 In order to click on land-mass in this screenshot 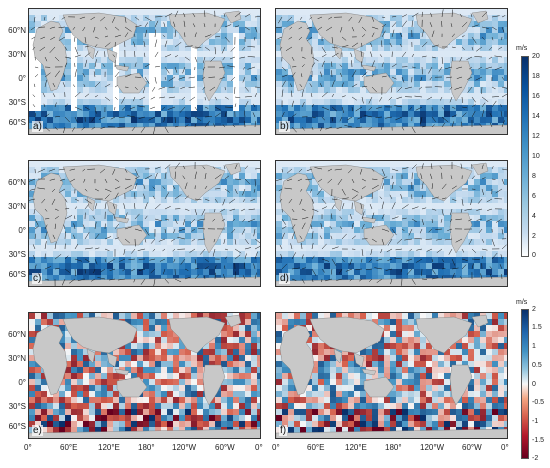, I will do `click(338, 204)`.